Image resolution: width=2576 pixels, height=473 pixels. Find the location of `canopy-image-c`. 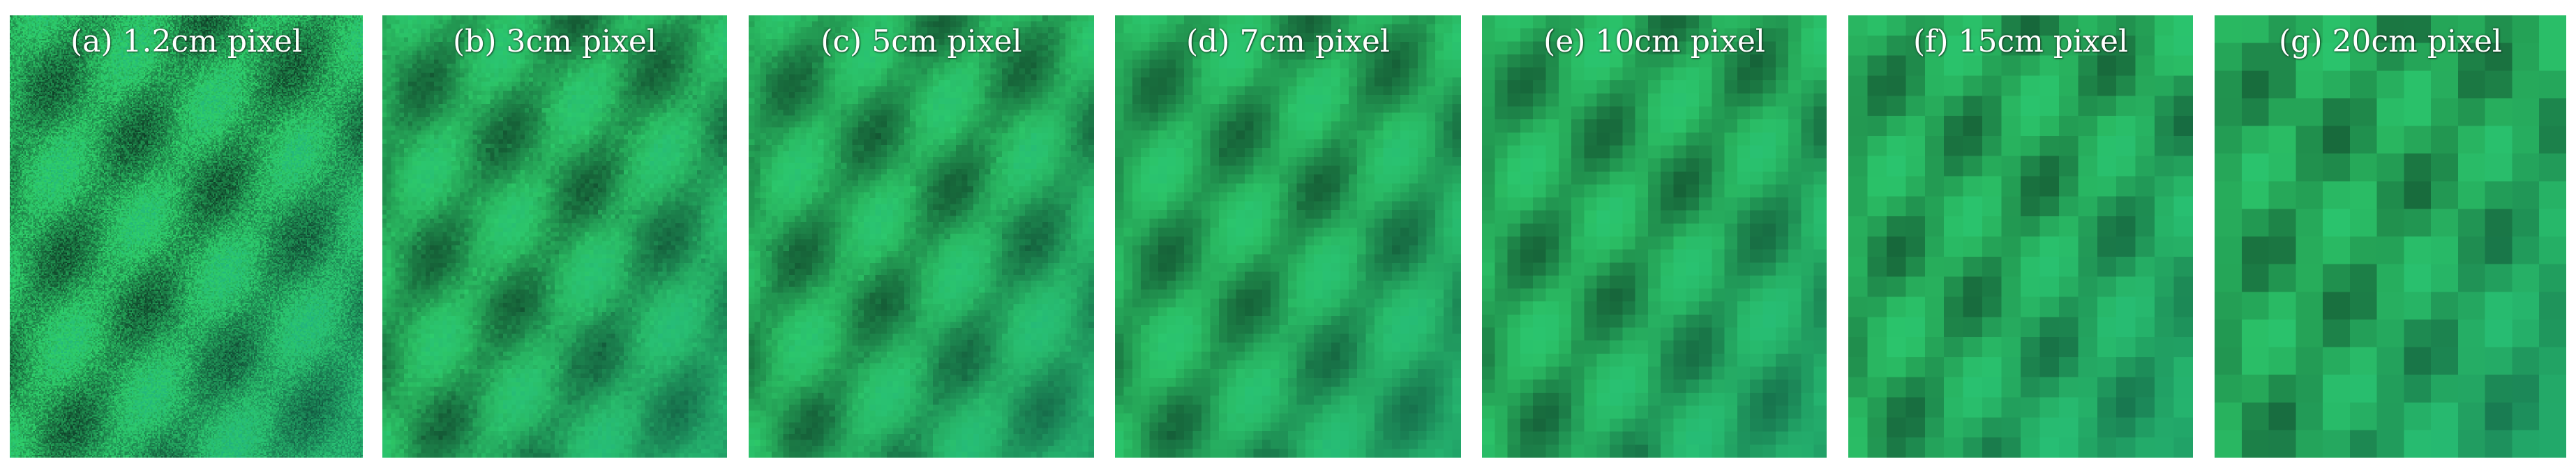

canopy-image-c is located at coordinates (921, 236).